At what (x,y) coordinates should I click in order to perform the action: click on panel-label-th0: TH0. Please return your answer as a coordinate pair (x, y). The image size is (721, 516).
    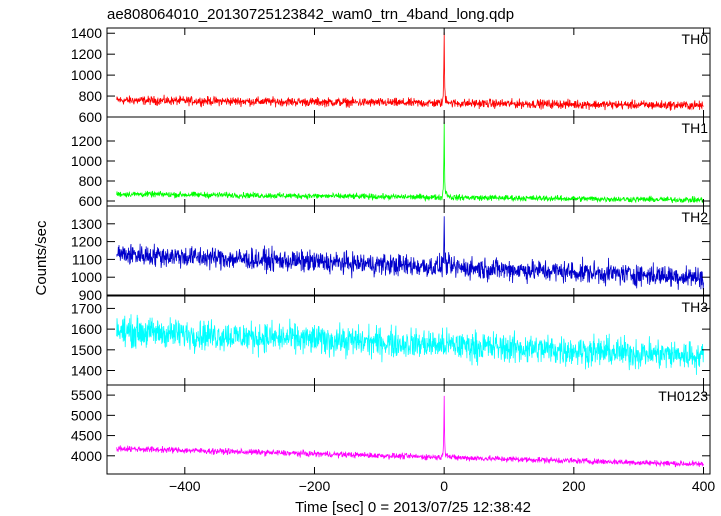
    Looking at the image, I should click on (695, 39).